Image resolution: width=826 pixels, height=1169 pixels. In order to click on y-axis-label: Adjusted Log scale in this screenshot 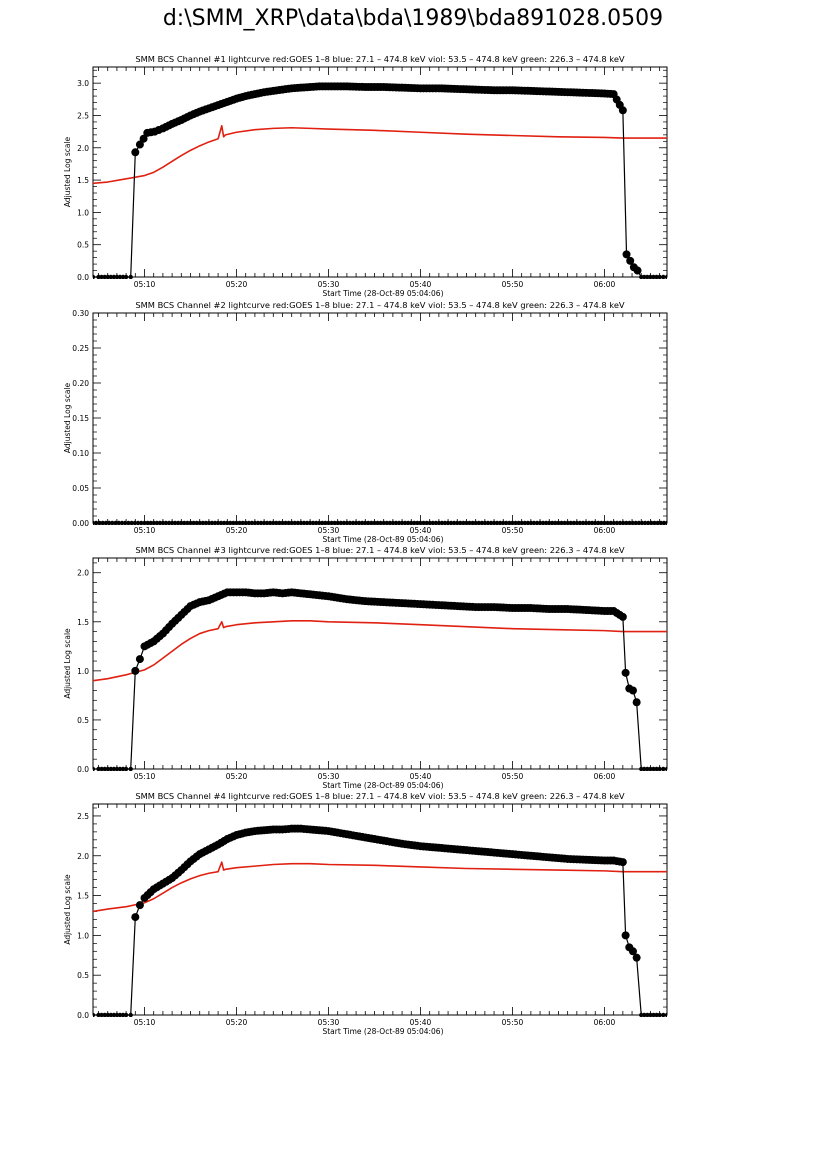, I will do `click(67, 171)`.